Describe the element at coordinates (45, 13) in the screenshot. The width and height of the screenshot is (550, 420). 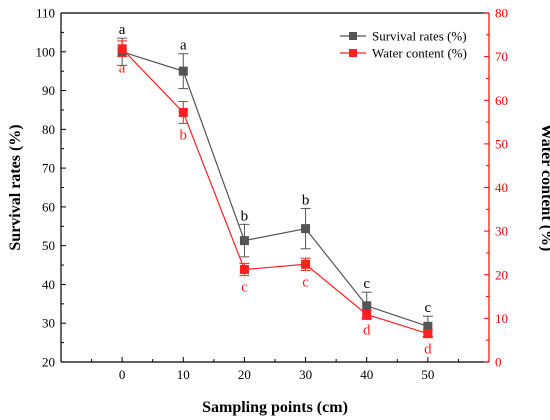
I see `left-y-tick-label: 110` at that location.